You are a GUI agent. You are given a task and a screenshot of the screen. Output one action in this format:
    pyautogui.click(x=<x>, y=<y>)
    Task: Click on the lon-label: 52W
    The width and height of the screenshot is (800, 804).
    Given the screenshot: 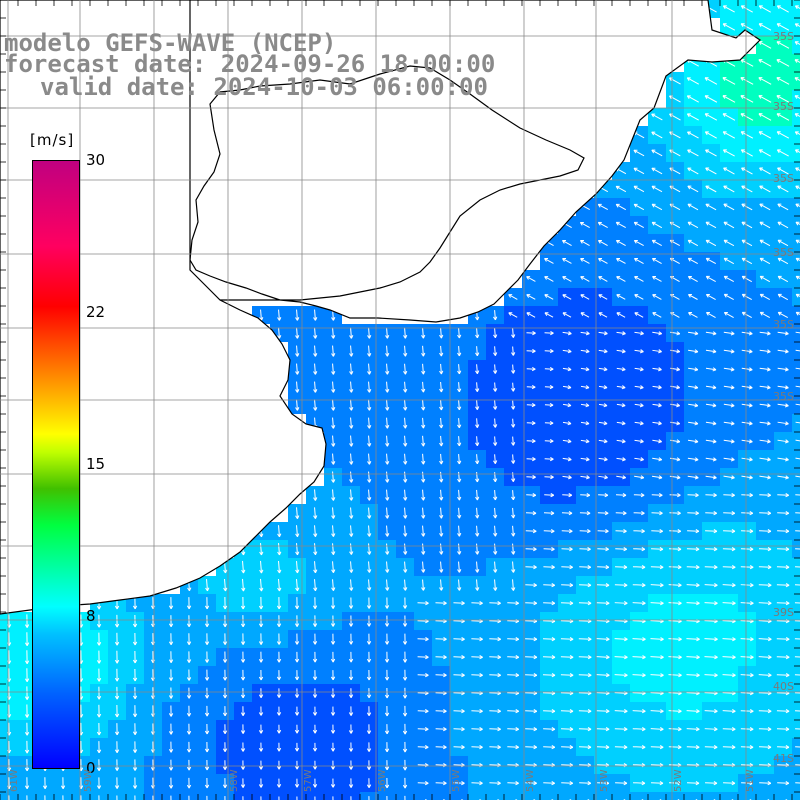 What is the action you would take?
    pyautogui.click(x=678, y=780)
    